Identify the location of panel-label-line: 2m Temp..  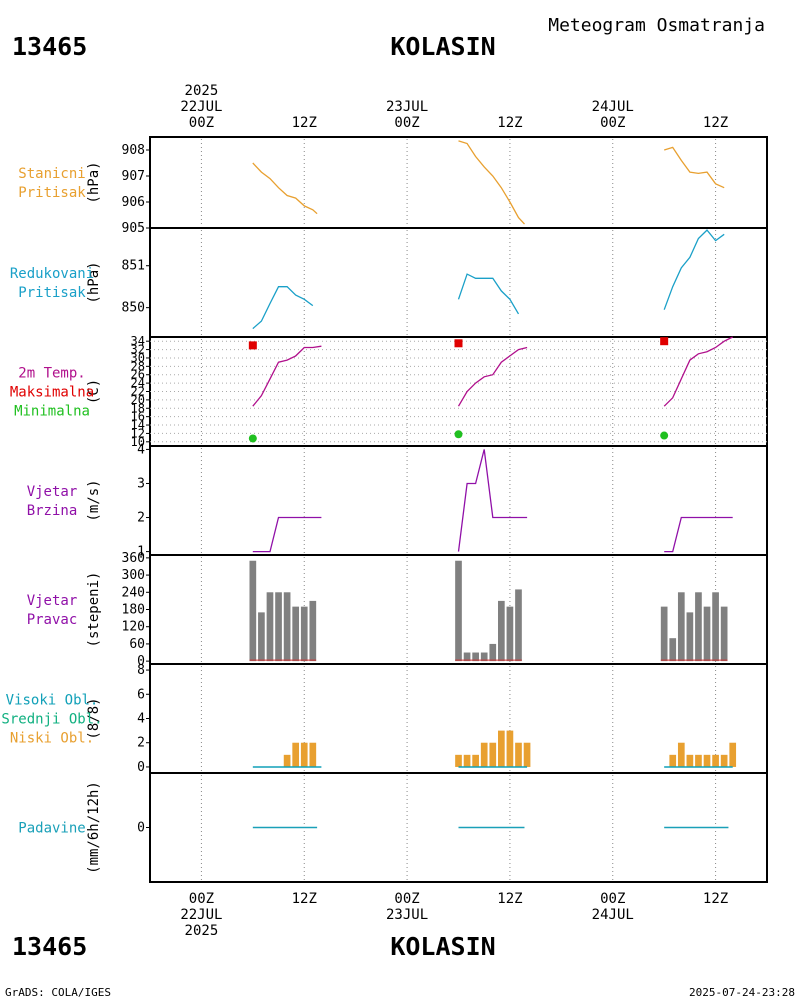
(51, 374).